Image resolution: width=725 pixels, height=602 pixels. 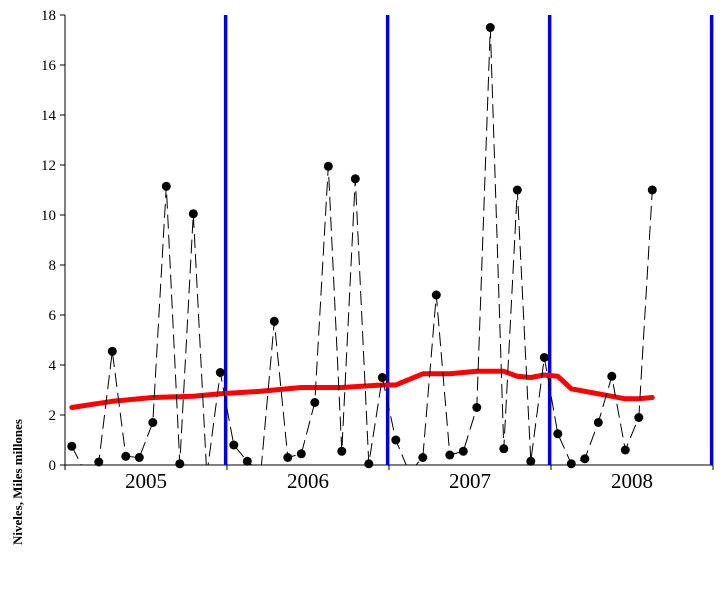 What do you see at coordinates (53, 241) in the screenshot?
I see `y-axis-ticks: 0 2 4 6 8 10 12 14 16 18` at bounding box center [53, 241].